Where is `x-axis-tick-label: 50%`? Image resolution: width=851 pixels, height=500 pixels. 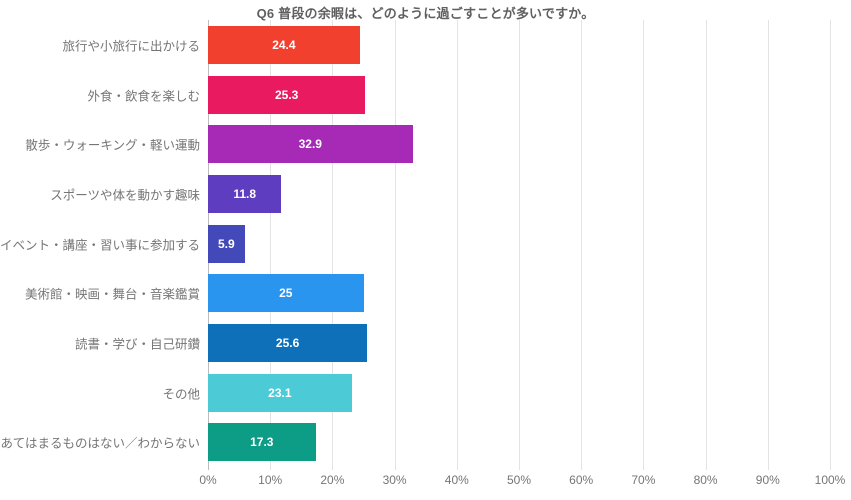 x-axis-tick-label: 50% is located at coordinates (519, 480).